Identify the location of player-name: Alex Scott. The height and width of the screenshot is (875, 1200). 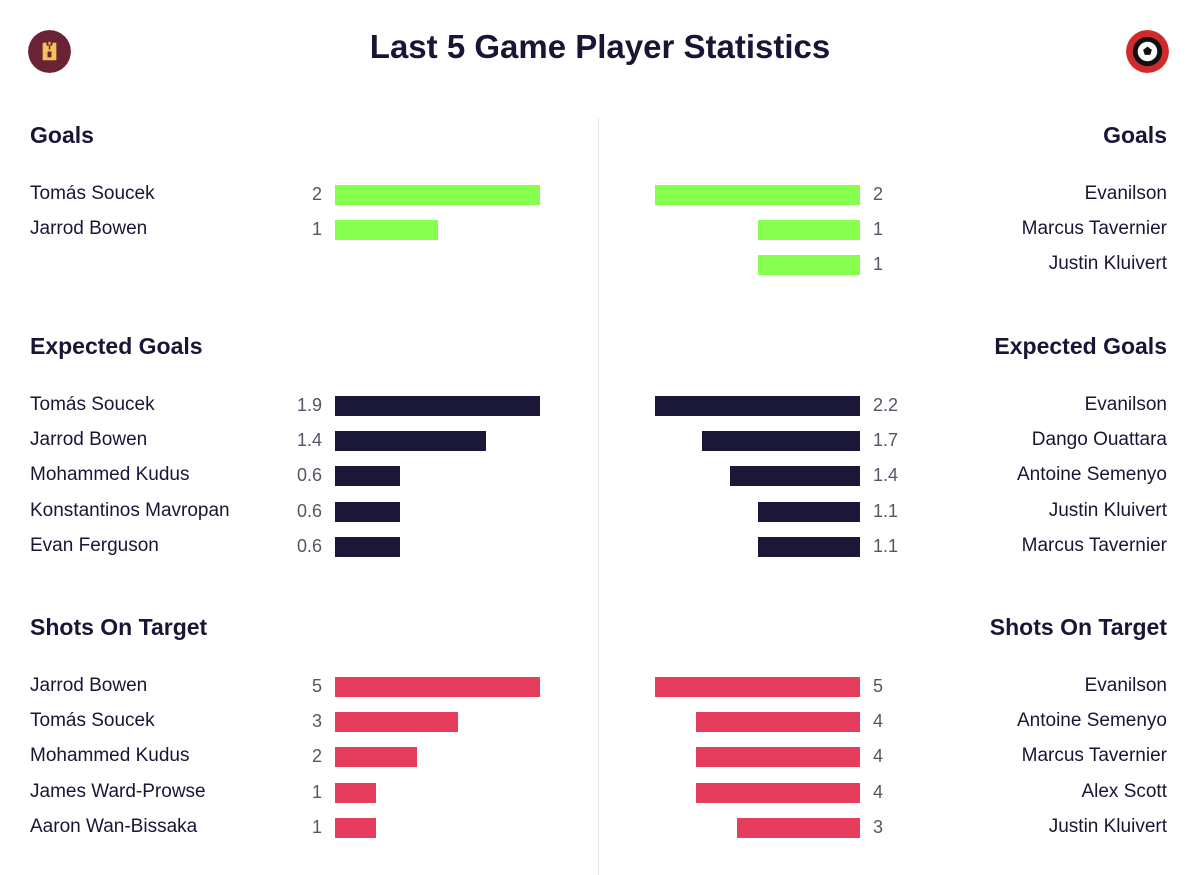
(1124, 791).